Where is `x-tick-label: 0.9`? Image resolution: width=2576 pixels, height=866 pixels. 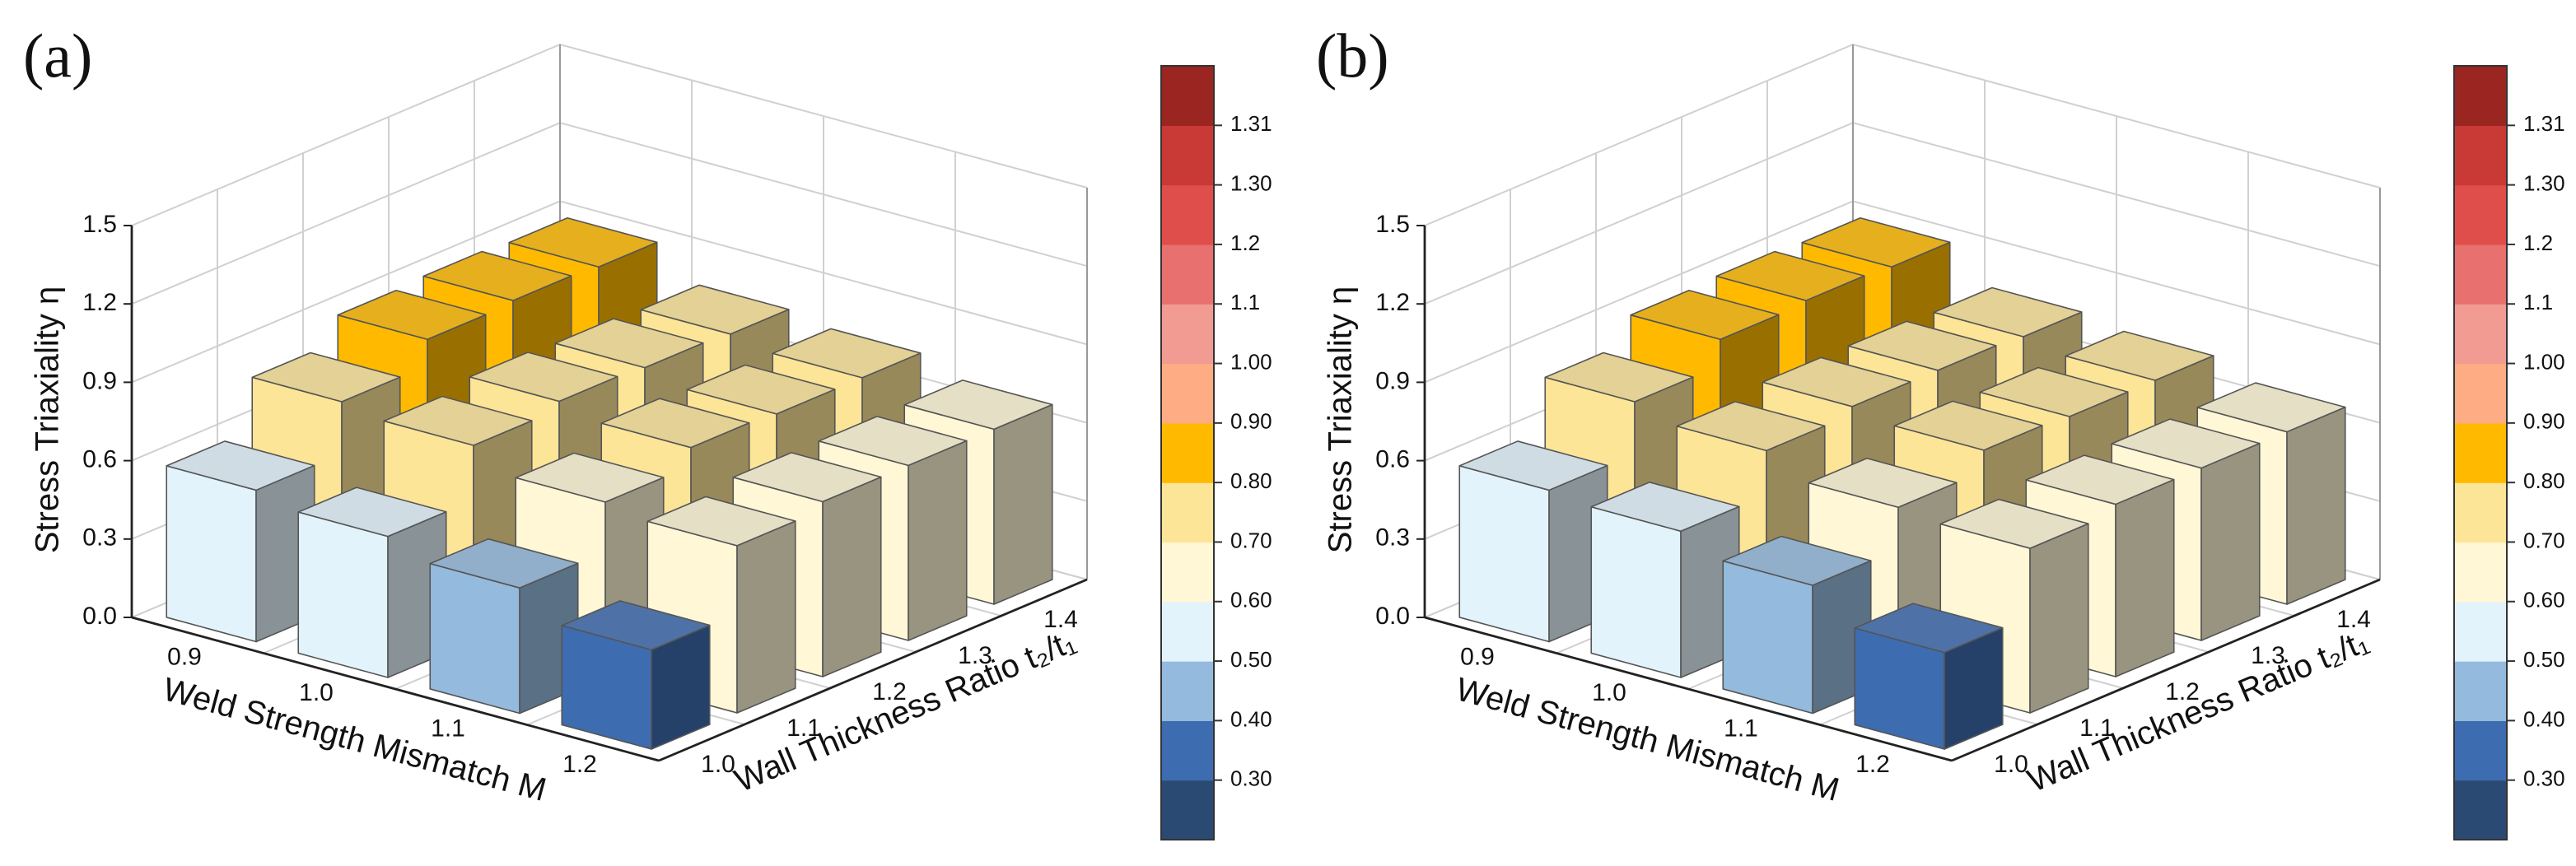 x-tick-label: 0.9 is located at coordinates (1477, 657).